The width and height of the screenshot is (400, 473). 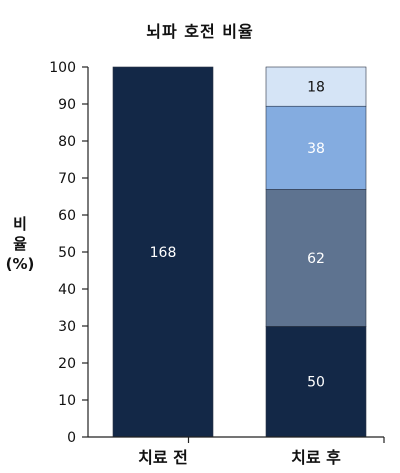 I want to click on y-tick-label: 70, so click(x=67, y=179).